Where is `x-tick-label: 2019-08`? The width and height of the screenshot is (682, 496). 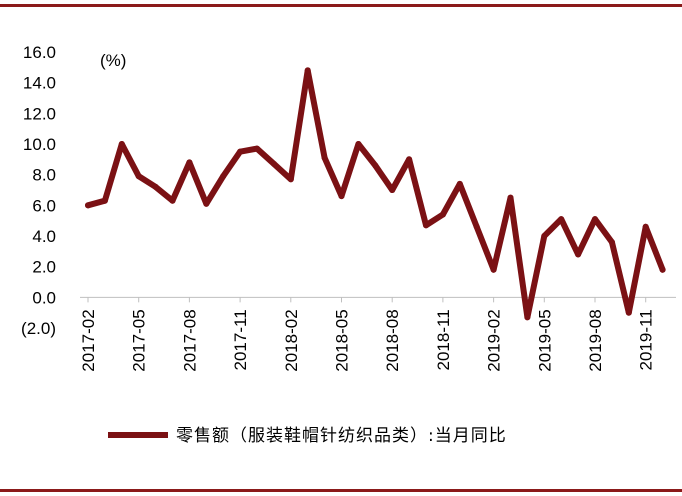
x-tick-label: 2019-08 is located at coordinates (595, 340).